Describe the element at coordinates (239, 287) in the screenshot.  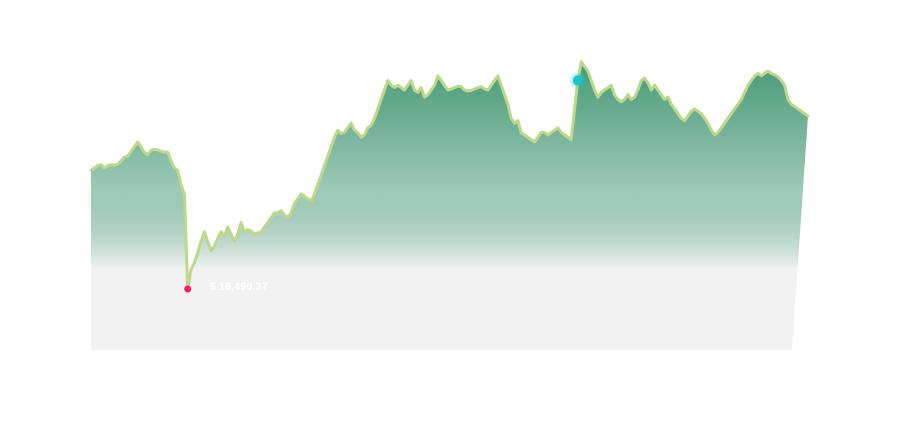
I see `min-value-label: $ 16,490.37` at that location.